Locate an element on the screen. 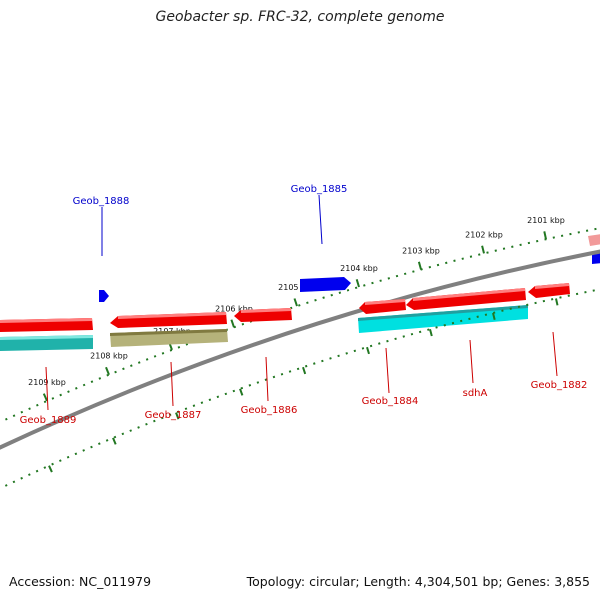 This screenshot has height=600, width=600. gene-arrow-sdha is located at coordinates (466, 299).